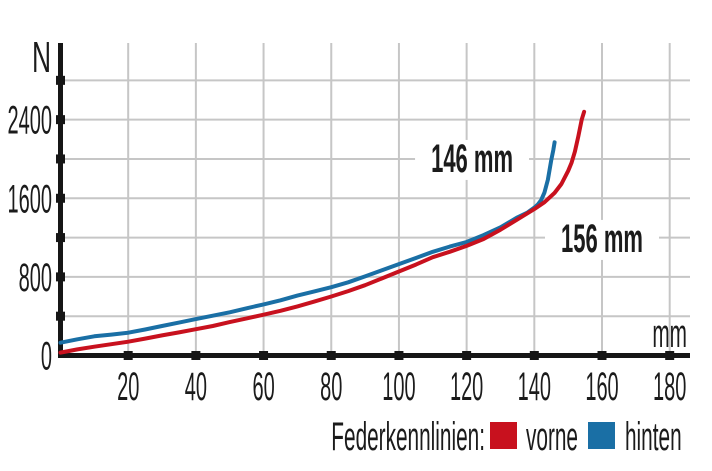 Image resolution: width=712 pixels, height=471 pixels. What do you see at coordinates (669, 386) in the screenshot?
I see `x-tick-label-180: 180` at bounding box center [669, 386].